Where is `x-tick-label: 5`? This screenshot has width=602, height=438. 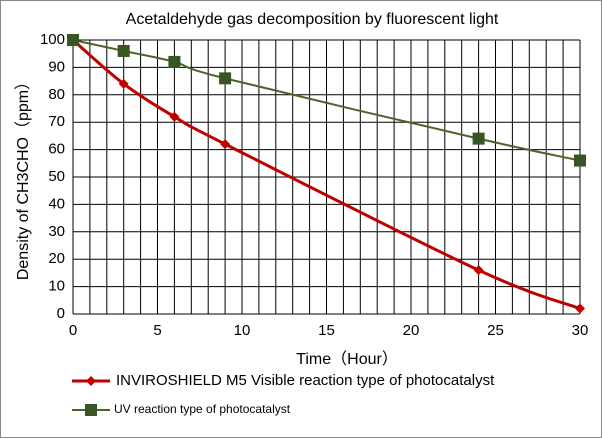
x-tick-label: 5 is located at coordinates (157, 330).